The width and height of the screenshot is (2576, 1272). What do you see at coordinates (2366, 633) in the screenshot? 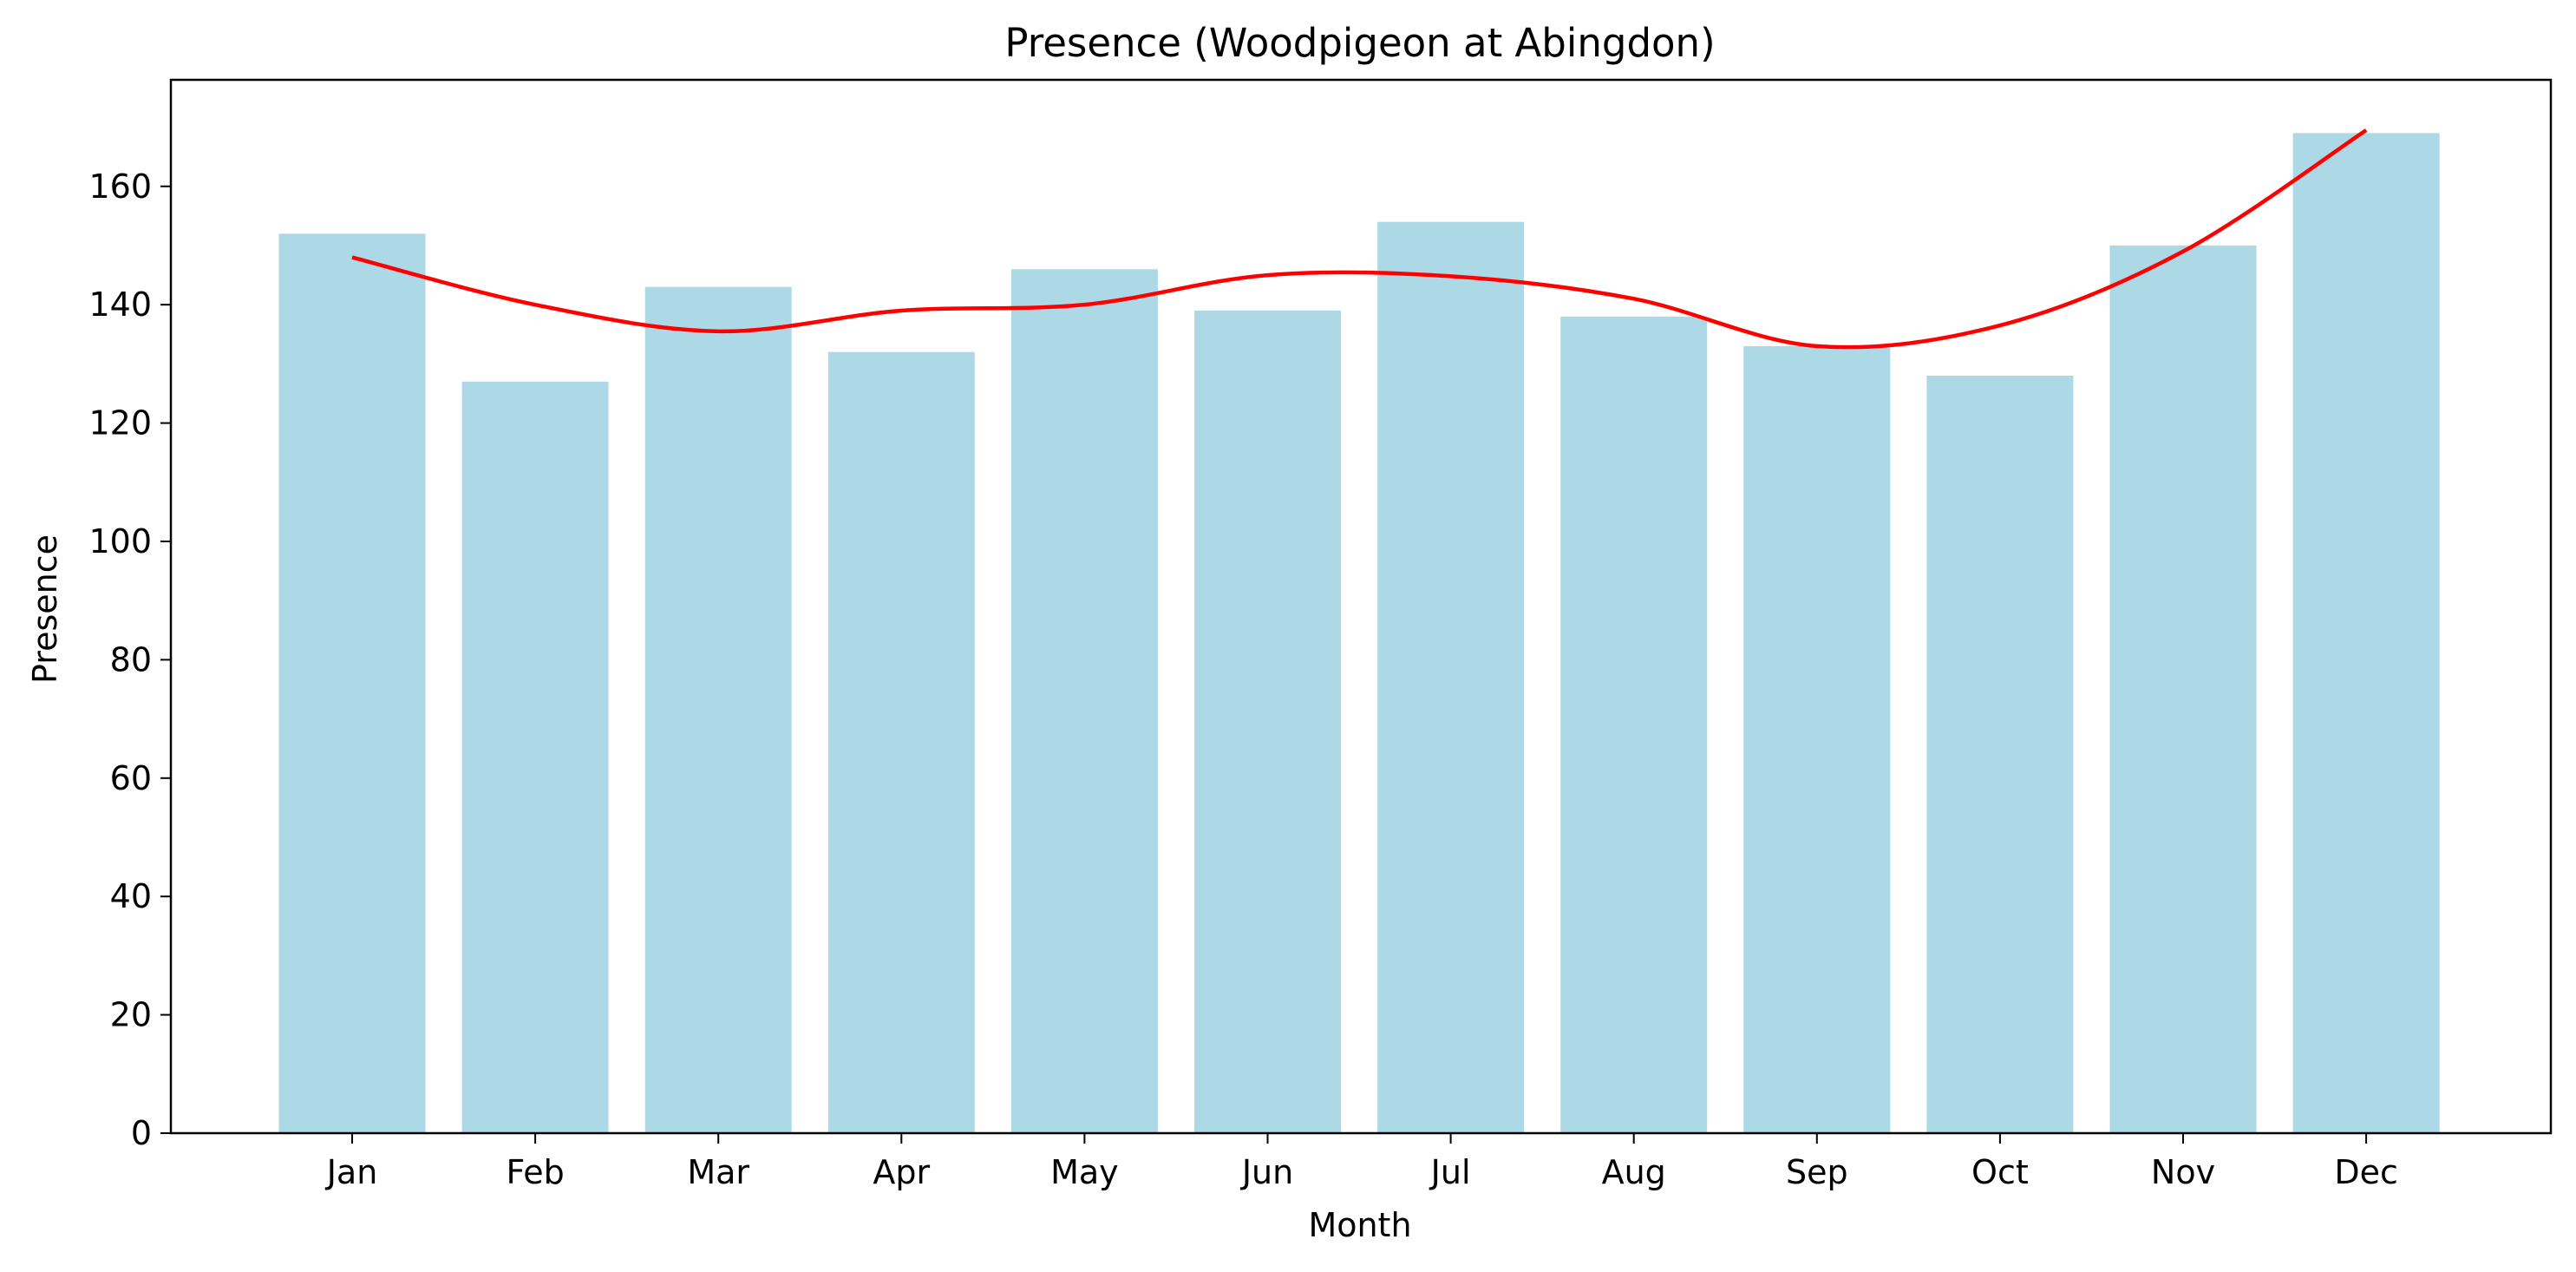
I see `bar-dec` at bounding box center [2366, 633].